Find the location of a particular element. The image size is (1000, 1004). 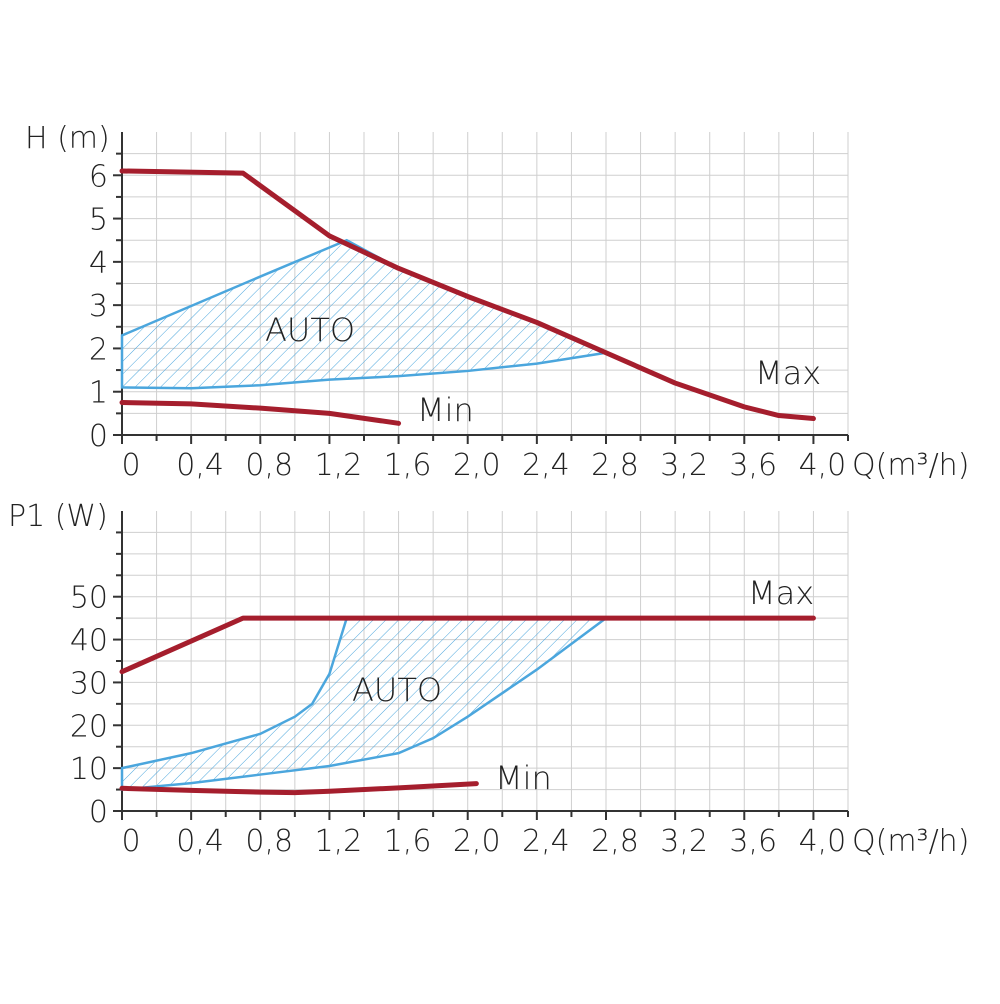

y-tick-label: 10 is located at coordinates (89, 769).